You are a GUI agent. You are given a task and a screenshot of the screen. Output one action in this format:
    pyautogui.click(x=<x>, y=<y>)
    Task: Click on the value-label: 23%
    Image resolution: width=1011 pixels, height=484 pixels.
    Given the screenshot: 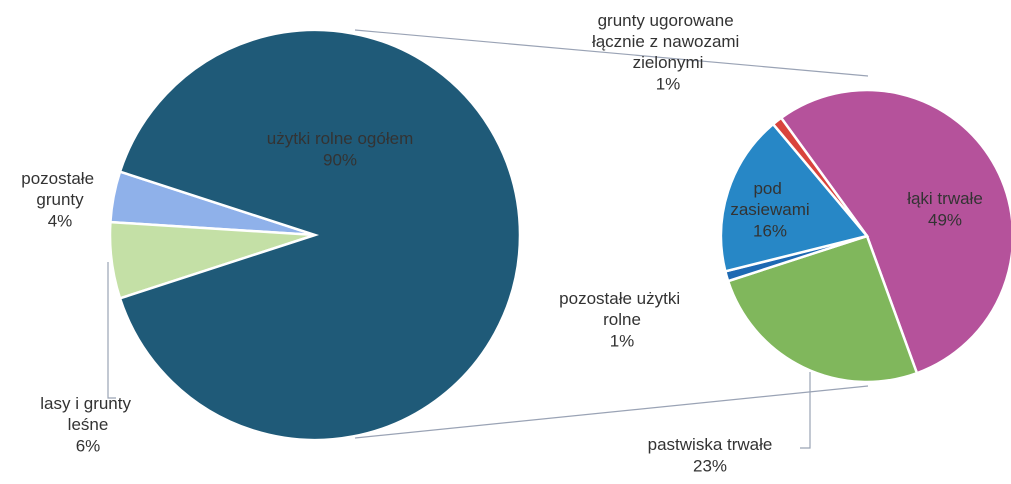 What is the action you would take?
    pyautogui.click(x=710, y=465)
    